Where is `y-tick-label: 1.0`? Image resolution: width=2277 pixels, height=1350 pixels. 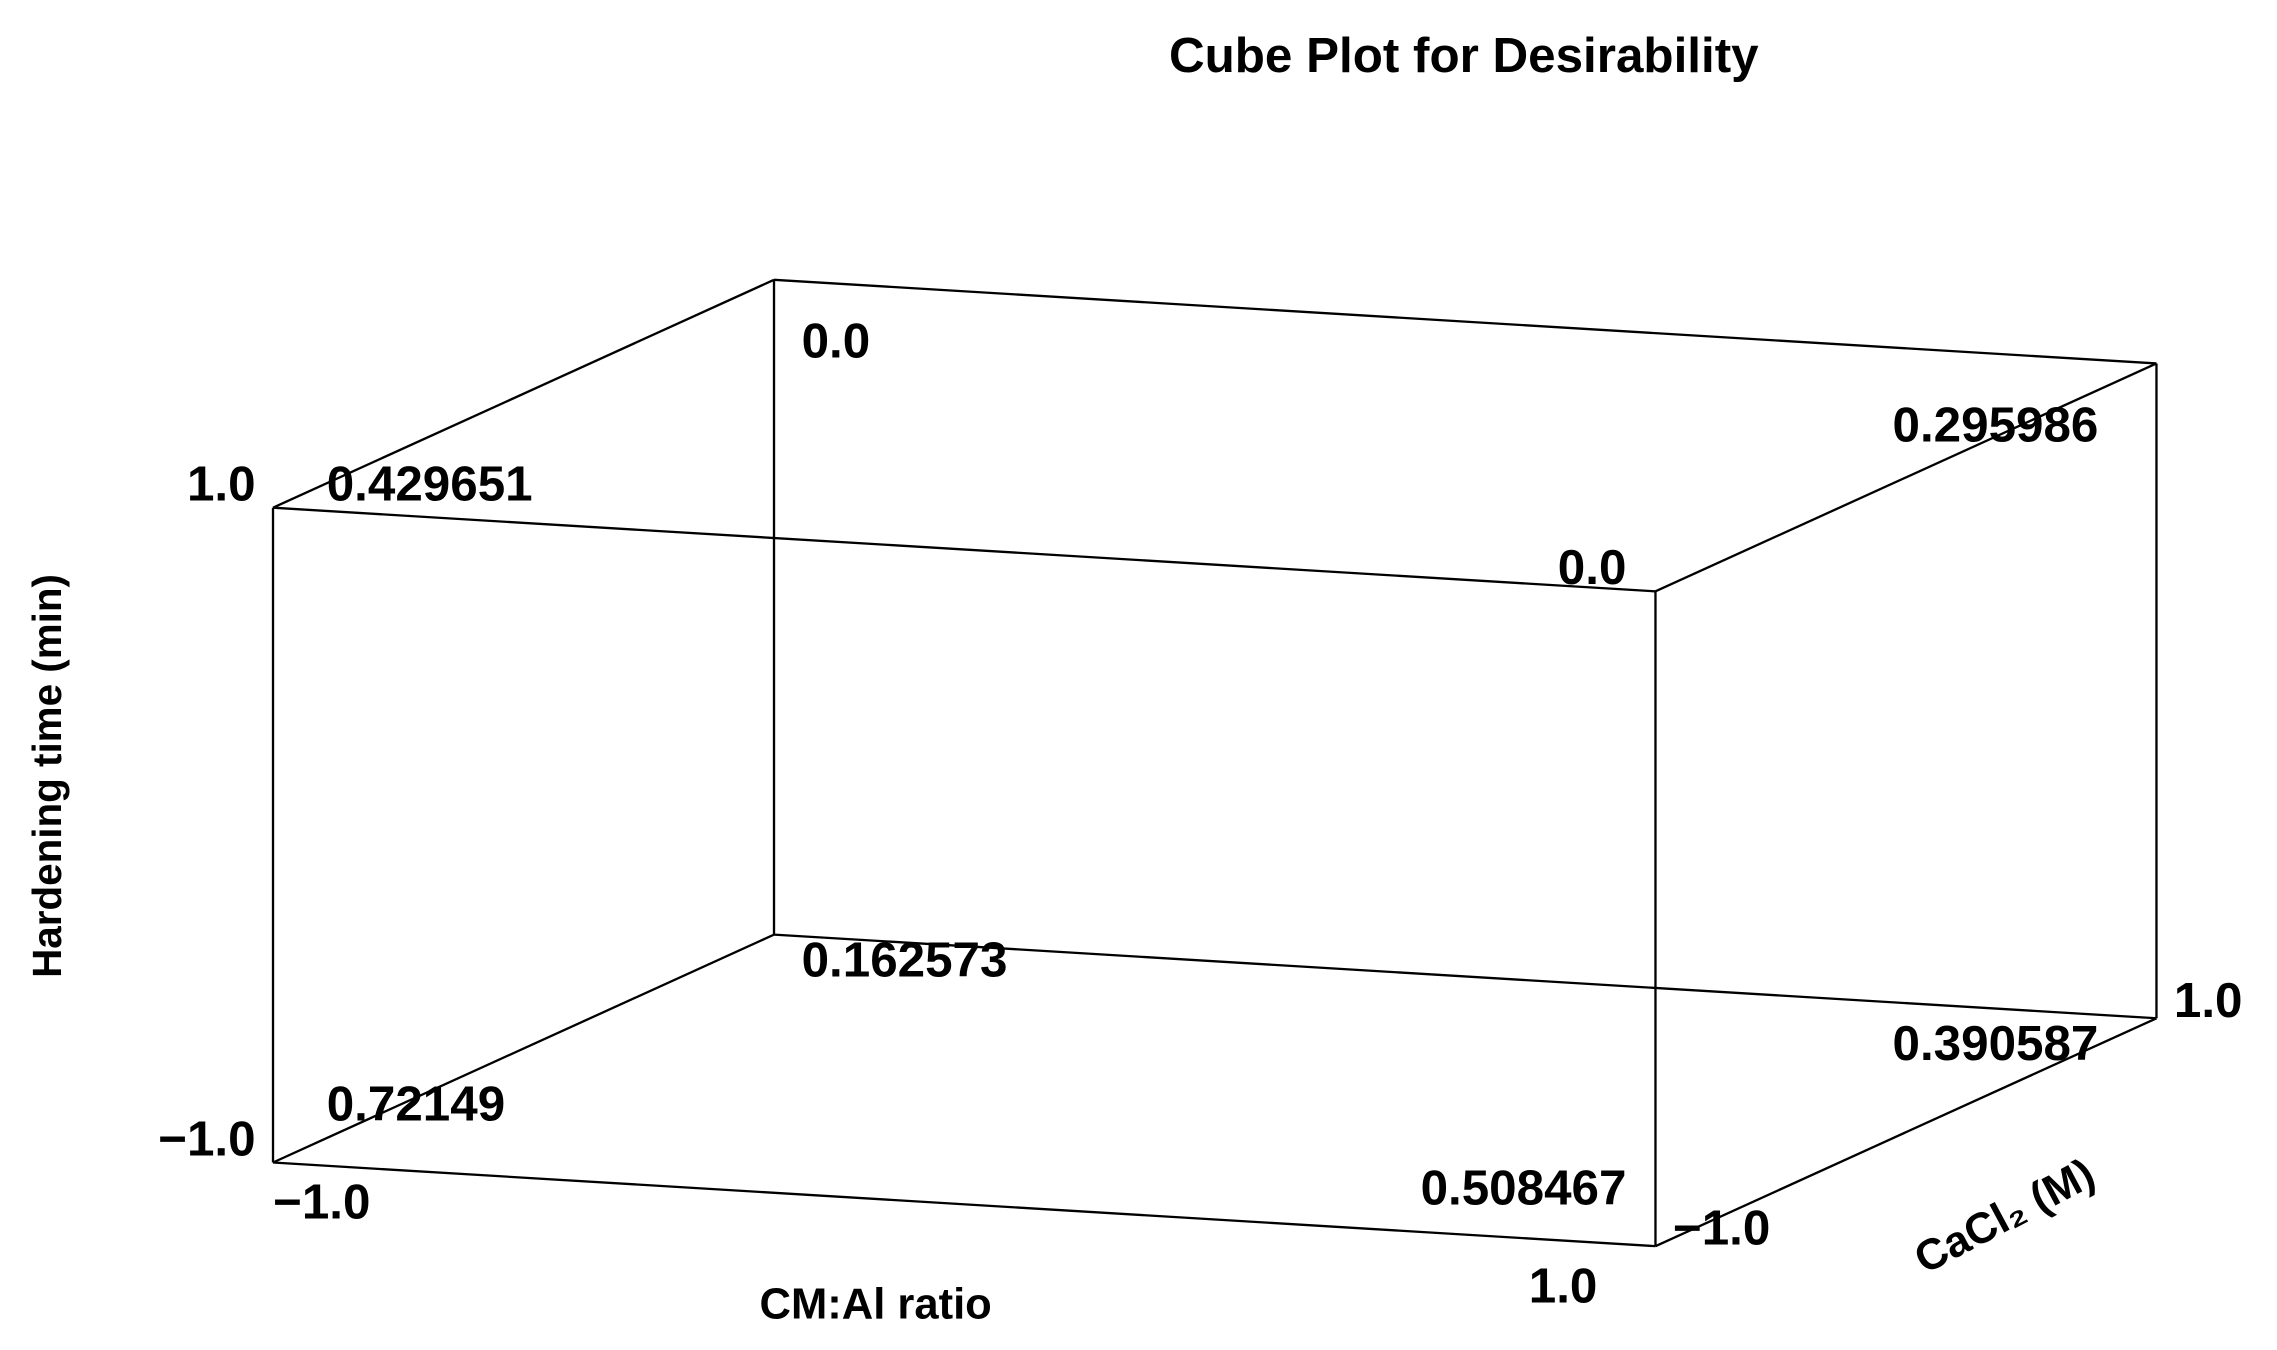
y-tick-label: 1.0 is located at coordinates (2208, 1000).